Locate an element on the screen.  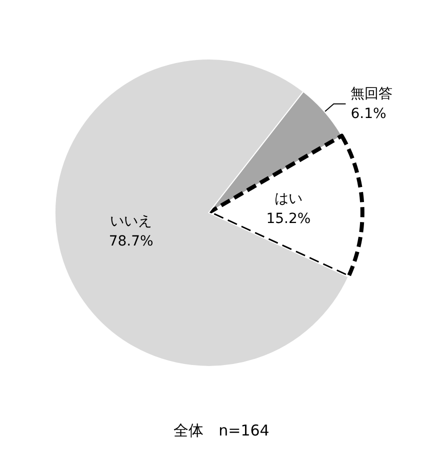
slice-label: 無回答 is located at coordinates (371, 94).